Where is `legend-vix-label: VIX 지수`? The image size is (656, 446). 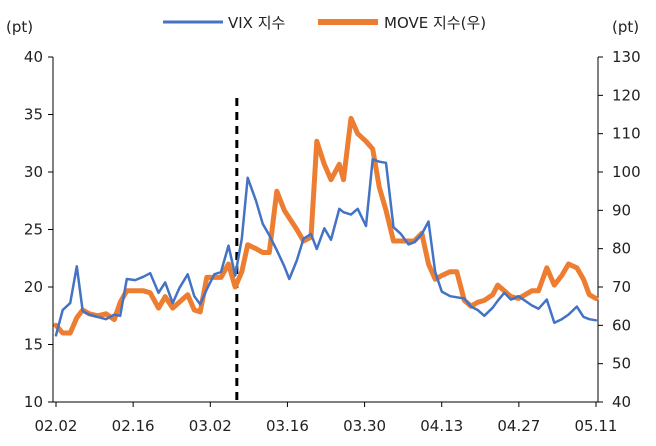
legend-vix-label: VIX 지수 is located at coordinates (256, 23).